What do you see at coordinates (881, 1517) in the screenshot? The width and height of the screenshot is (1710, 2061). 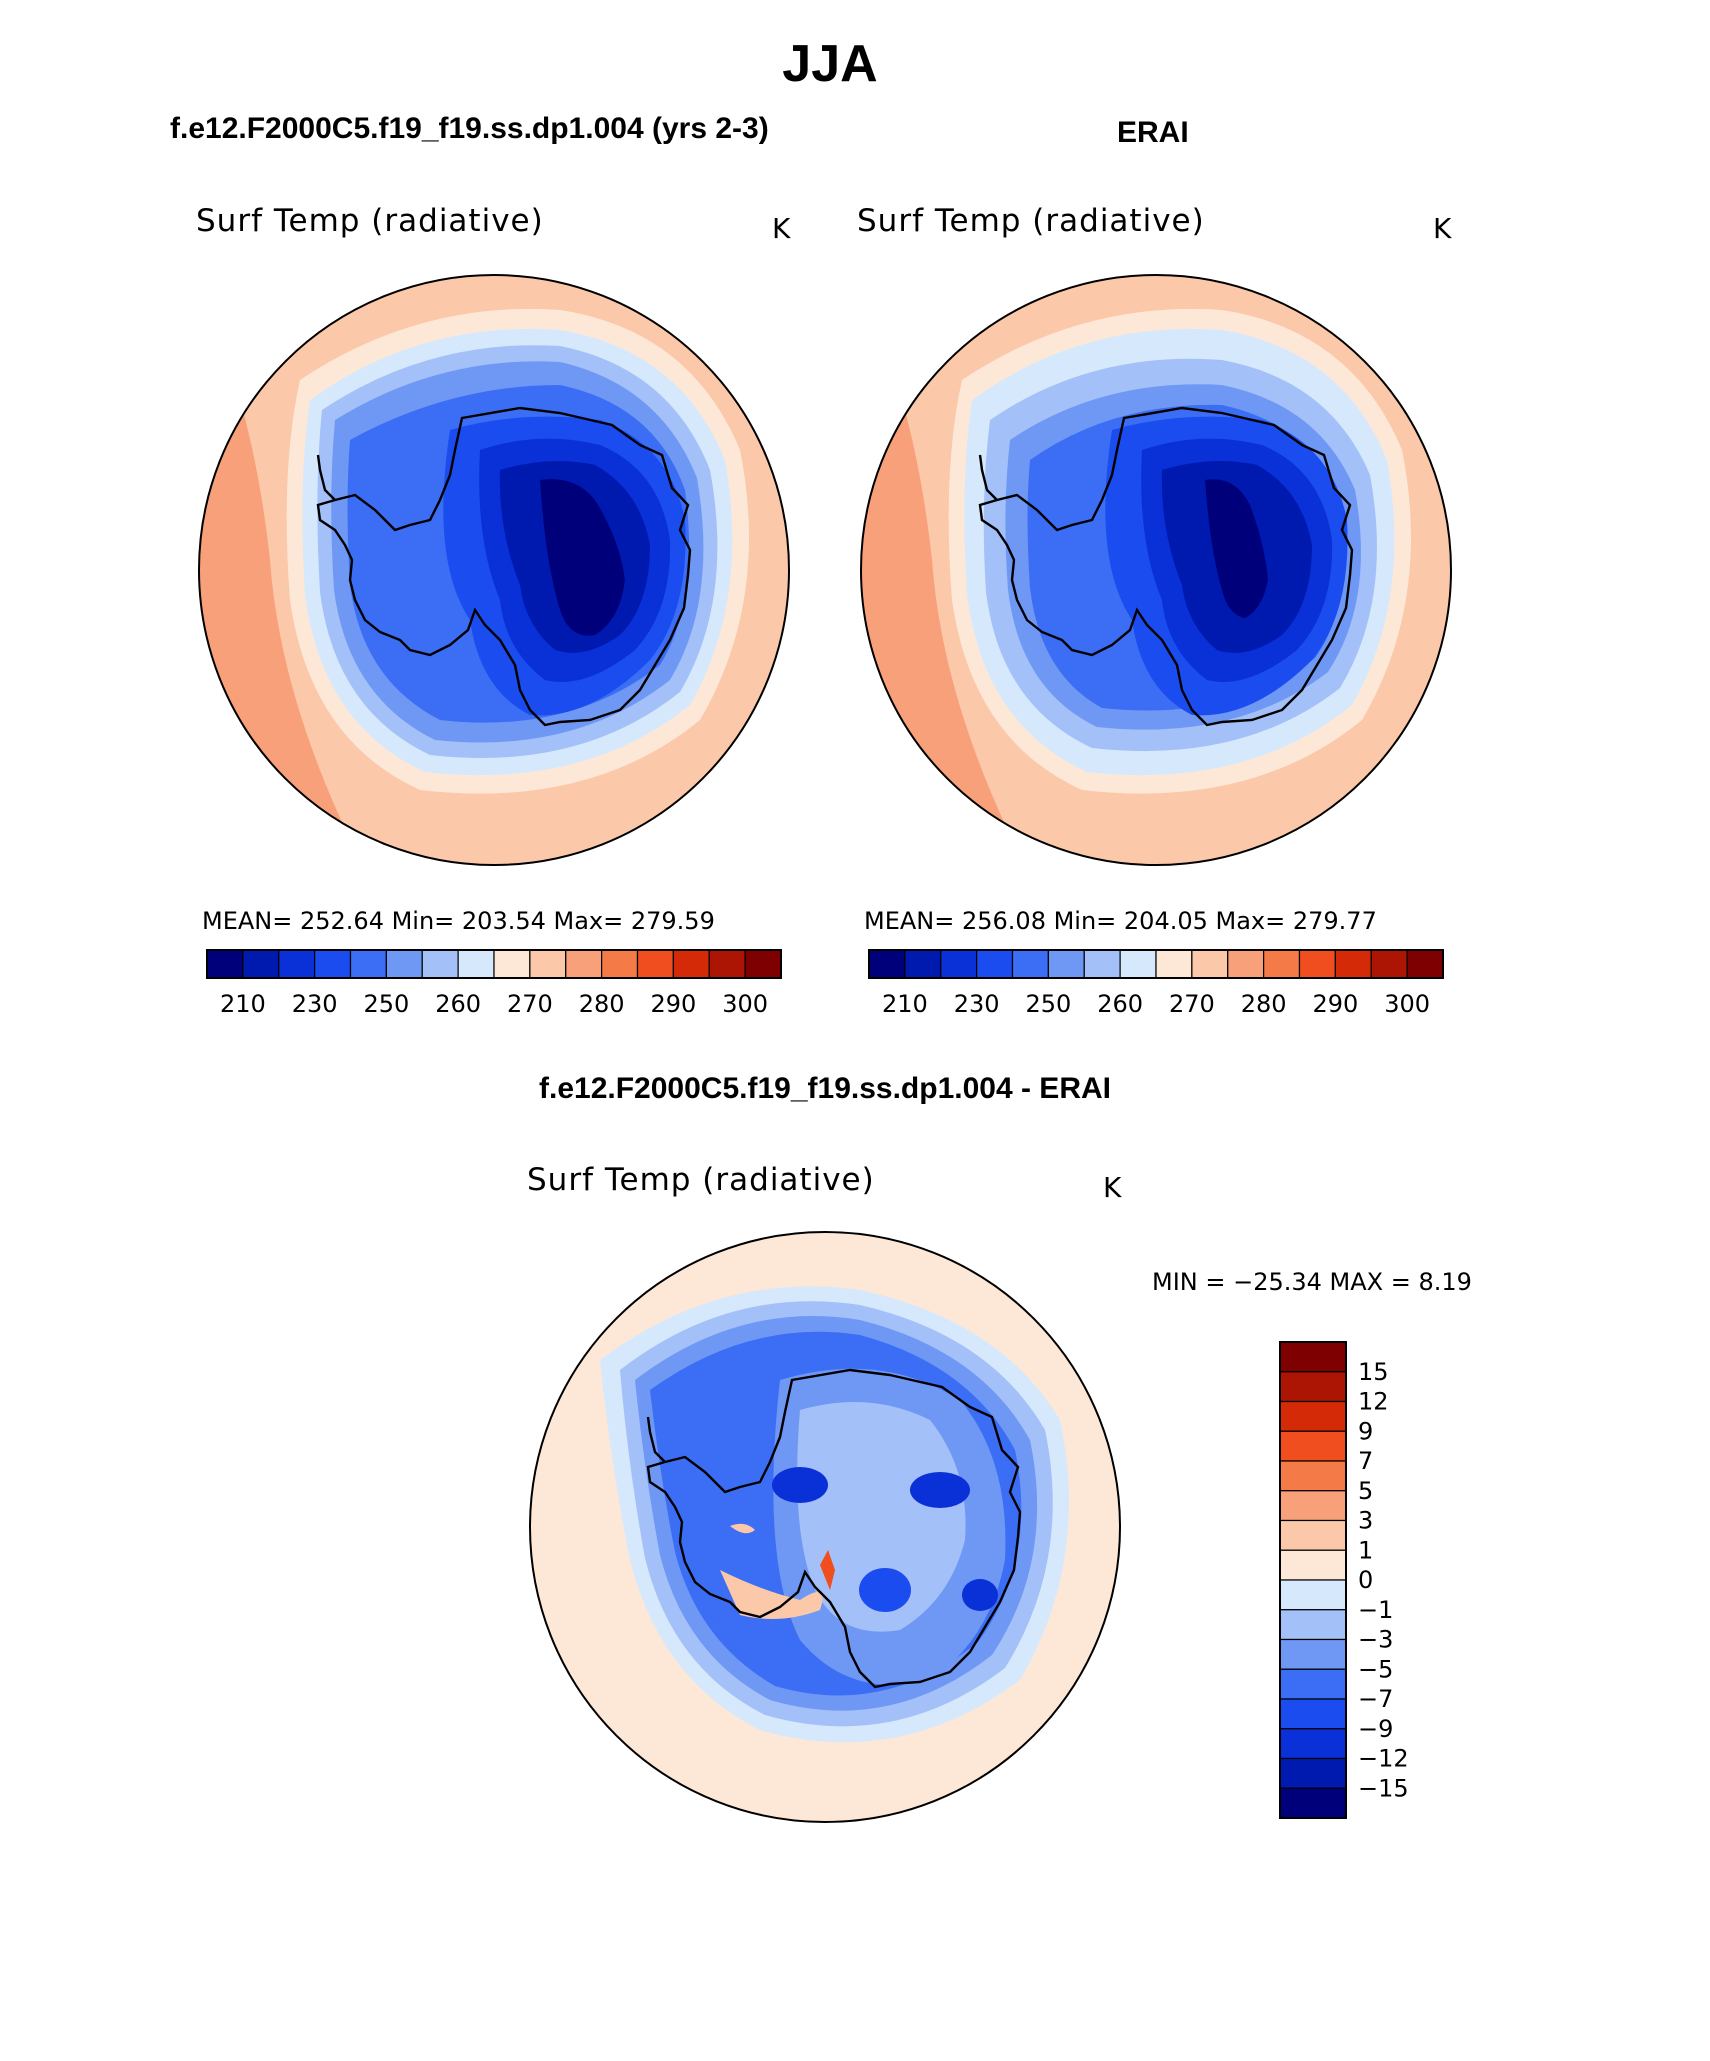 I see `panel3-band-continent-minus3` at bounding box center [881, 1517].